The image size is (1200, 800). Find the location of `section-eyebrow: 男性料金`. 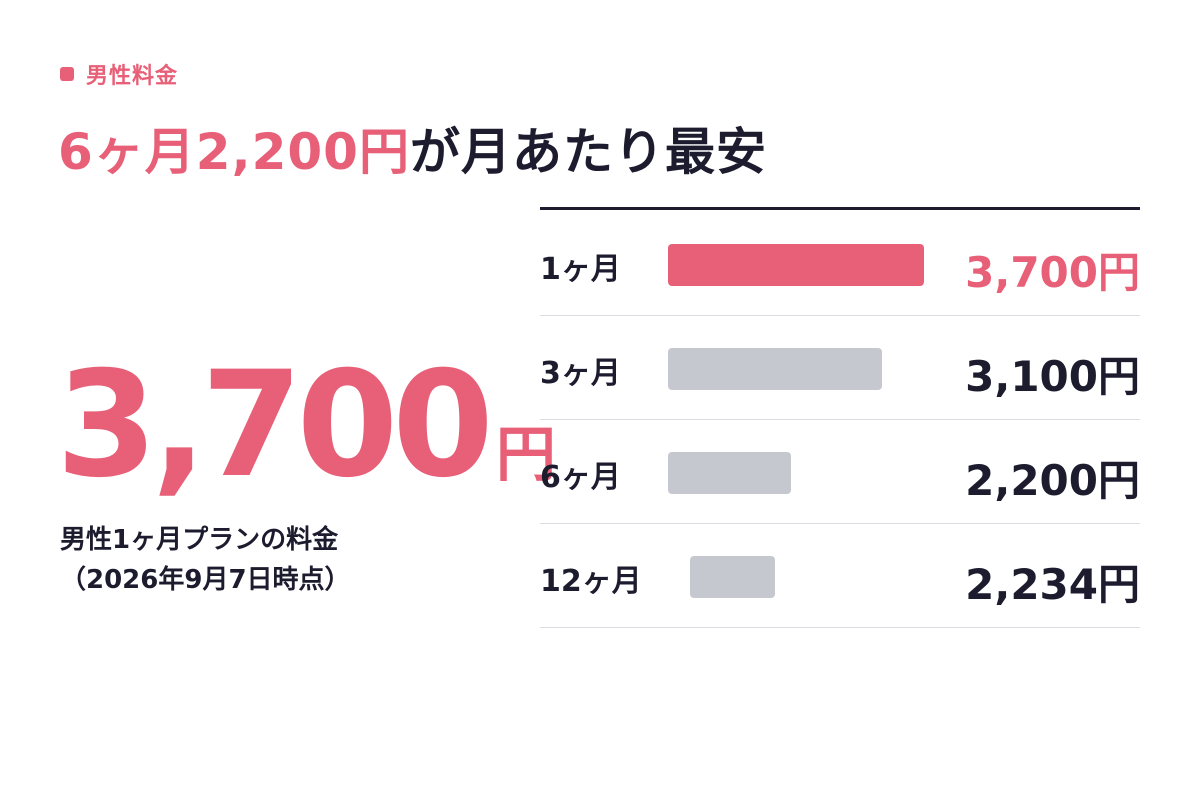

section-eyebrow: 男性料金 is located at coordinates (119, 74).